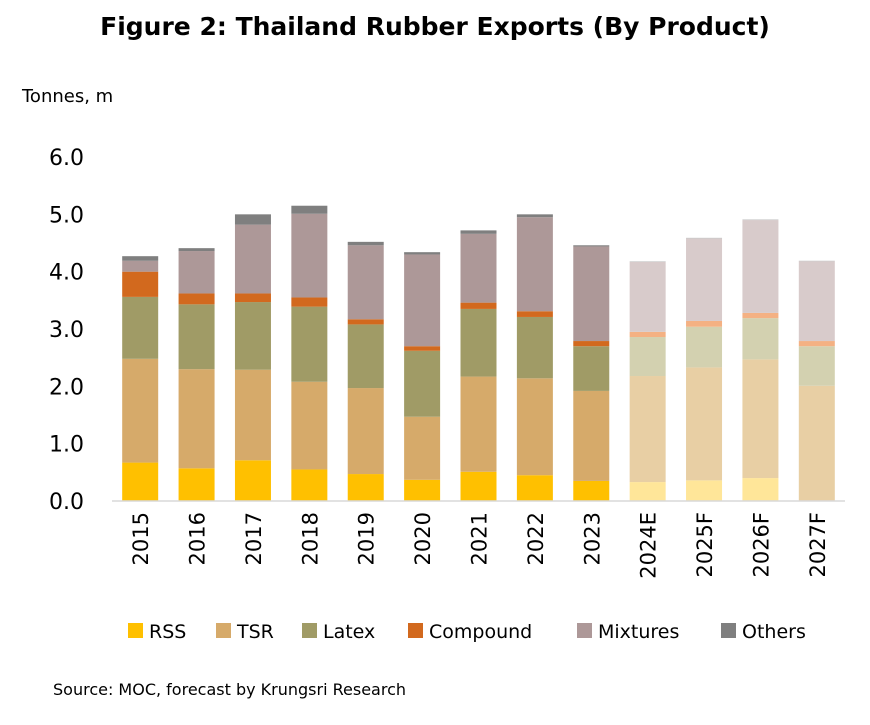  Describe the element at coordinates (591, 435) in the screenshot. I see `bar-tsr-2023` at that location.